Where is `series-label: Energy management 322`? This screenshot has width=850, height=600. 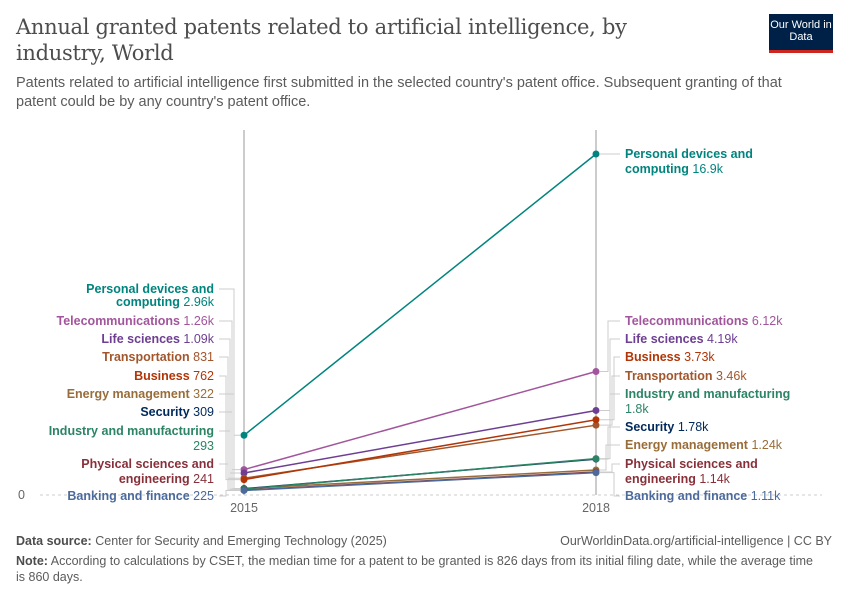
series-label: Energy management 322 is located at coordinates (140, 394).